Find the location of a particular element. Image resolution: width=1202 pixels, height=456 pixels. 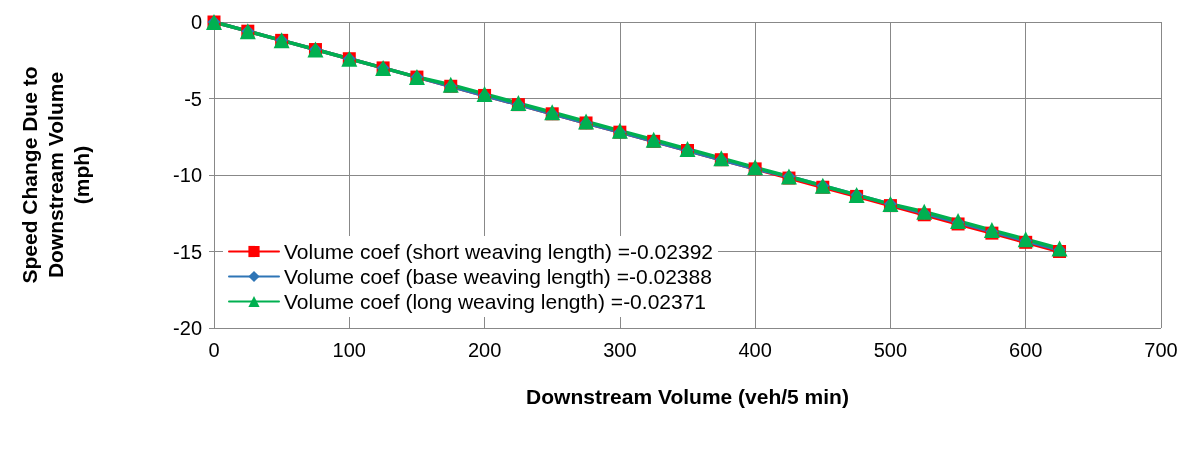

legend-label: Volume coef (long weaving length) =-0.02371 is located at coordinates (495, 301).